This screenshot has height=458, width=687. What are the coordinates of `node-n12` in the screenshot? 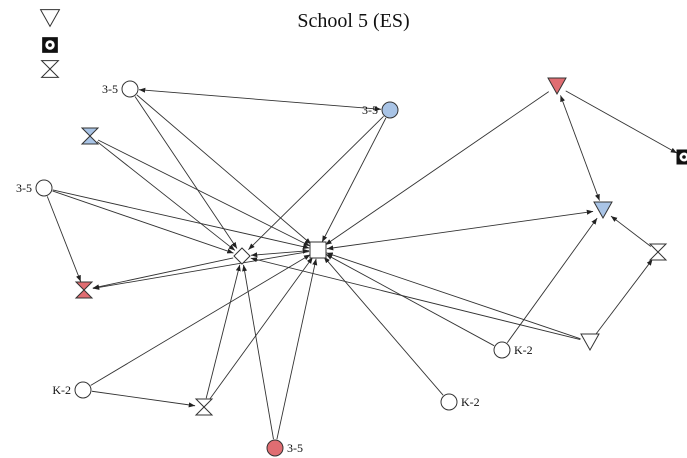 It's located at (590, 342).